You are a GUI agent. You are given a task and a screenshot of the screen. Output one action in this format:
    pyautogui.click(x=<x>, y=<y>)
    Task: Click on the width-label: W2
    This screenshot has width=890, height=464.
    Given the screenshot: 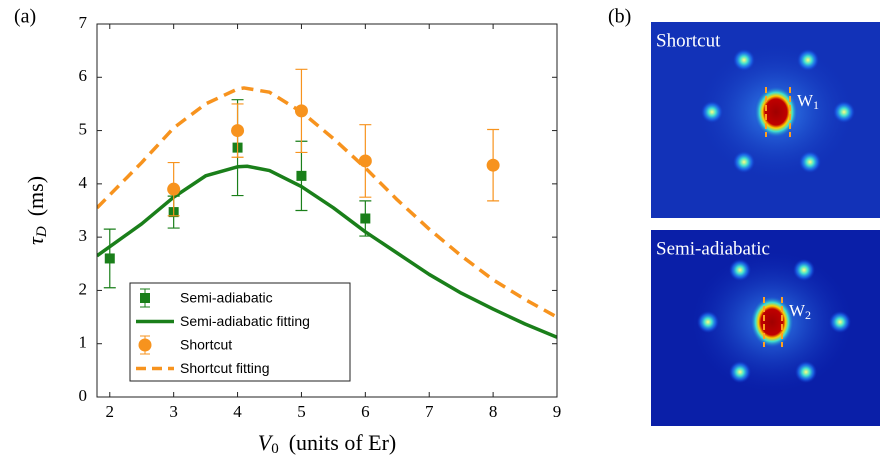 What is the action you would take?
    pyautogui.click(x=800, y=311)
    